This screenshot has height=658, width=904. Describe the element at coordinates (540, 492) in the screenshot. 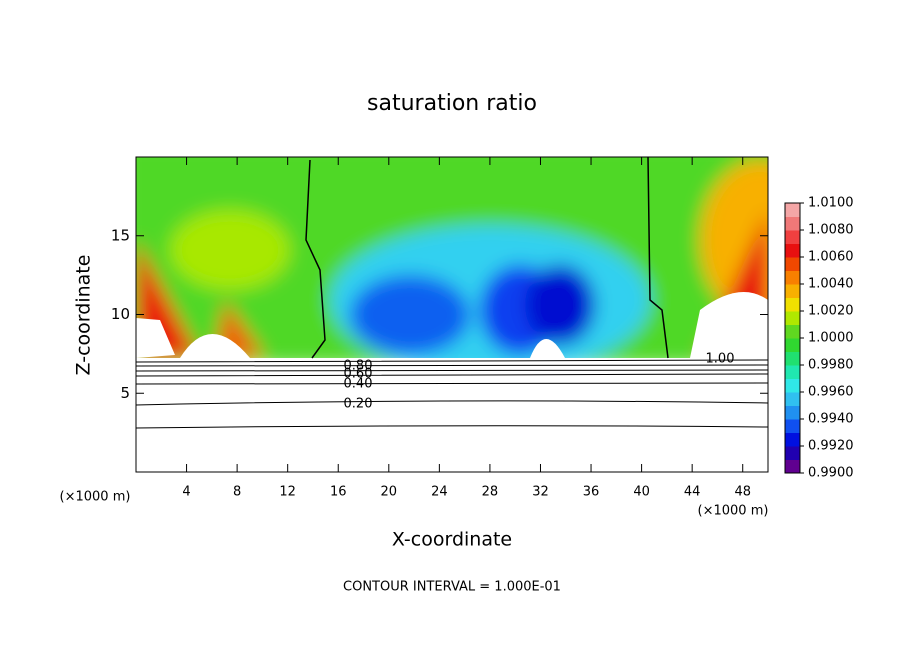

I see `x-tick-label: 32` at that location.